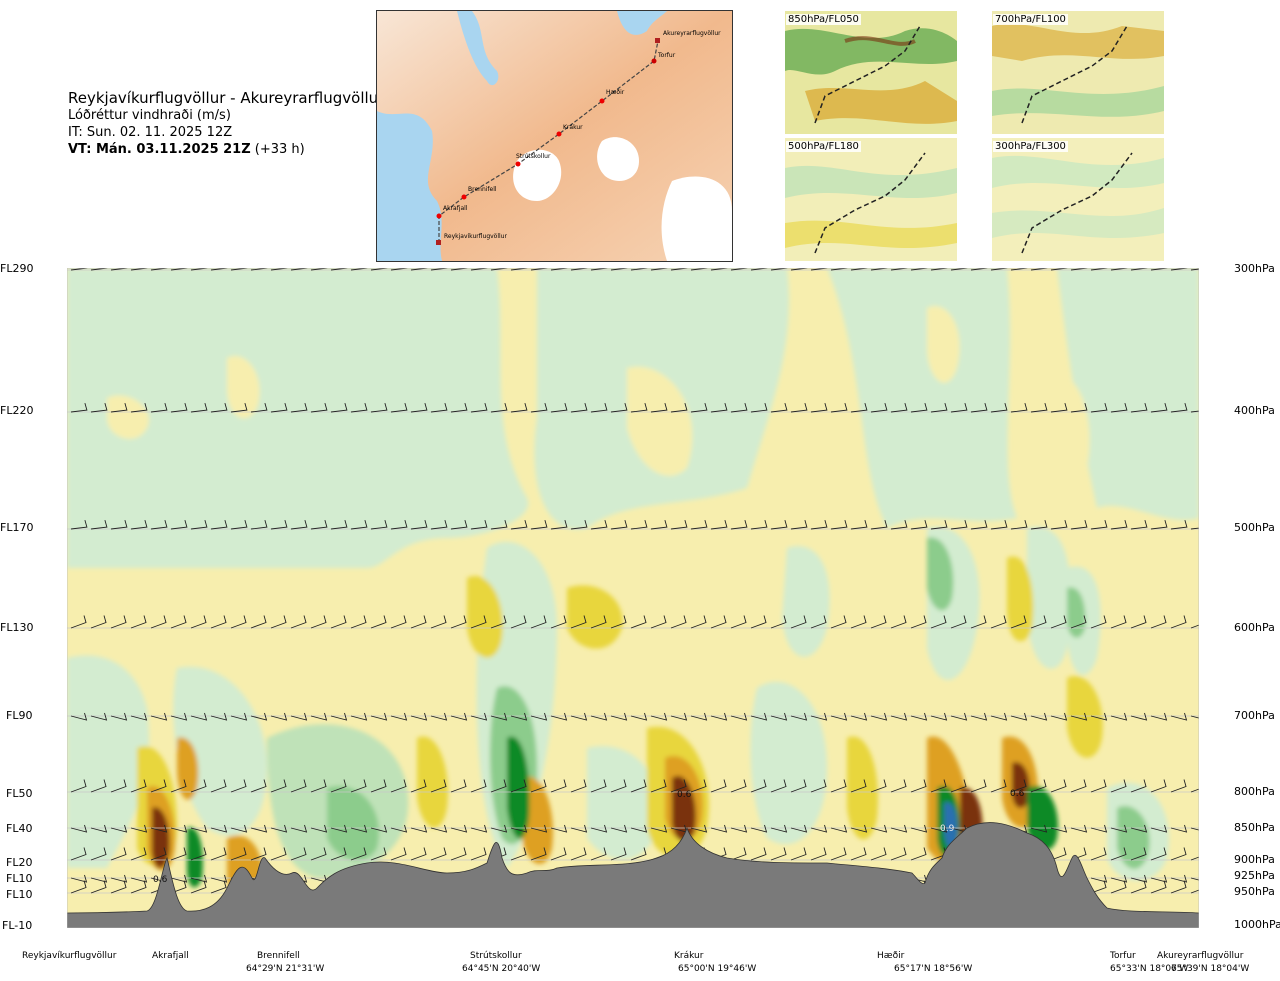 The width and height of the screenshot is (1280, 981). I want to click on pa-label-7: 900hPa, so click(1254, 859).